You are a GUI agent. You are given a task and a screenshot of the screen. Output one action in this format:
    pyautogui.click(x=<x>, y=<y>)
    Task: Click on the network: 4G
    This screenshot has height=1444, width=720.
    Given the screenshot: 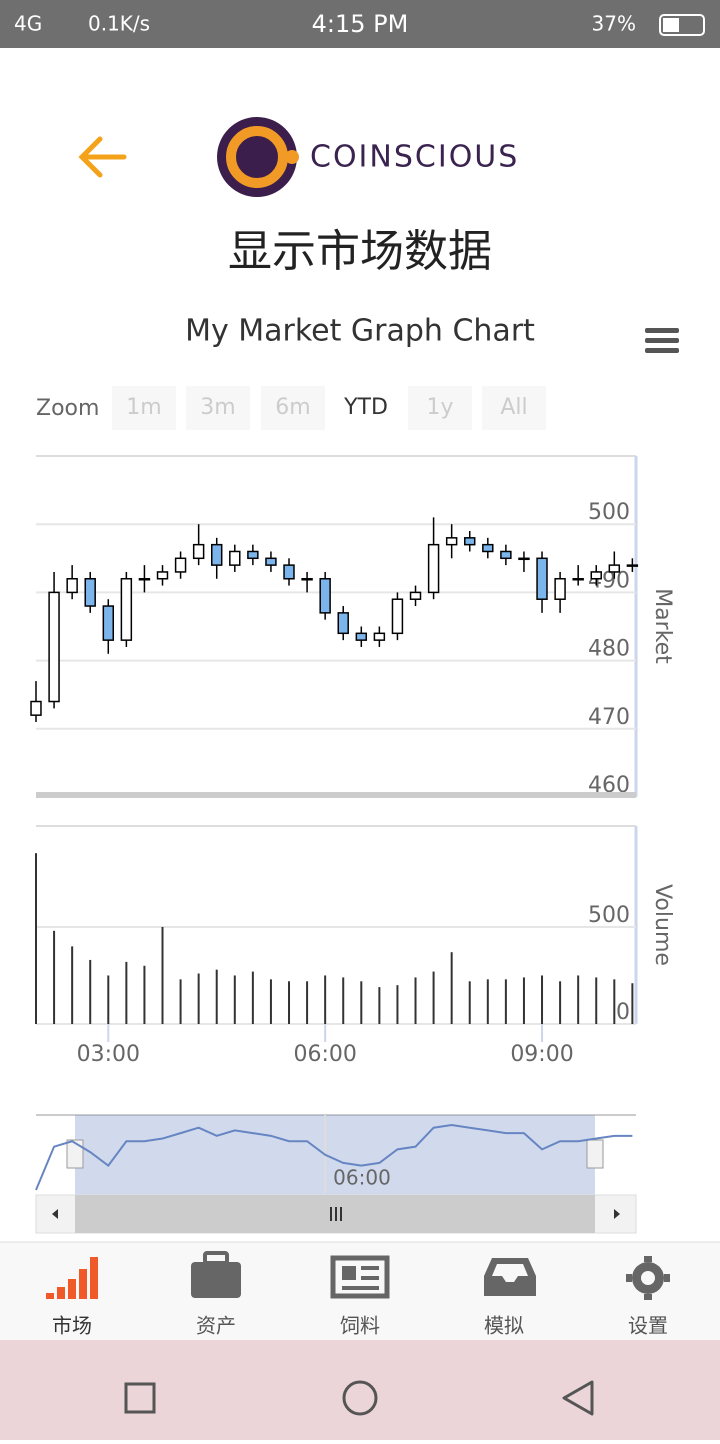 What is the action you would take?
    pyautogui.click(x=28, y=24)
    